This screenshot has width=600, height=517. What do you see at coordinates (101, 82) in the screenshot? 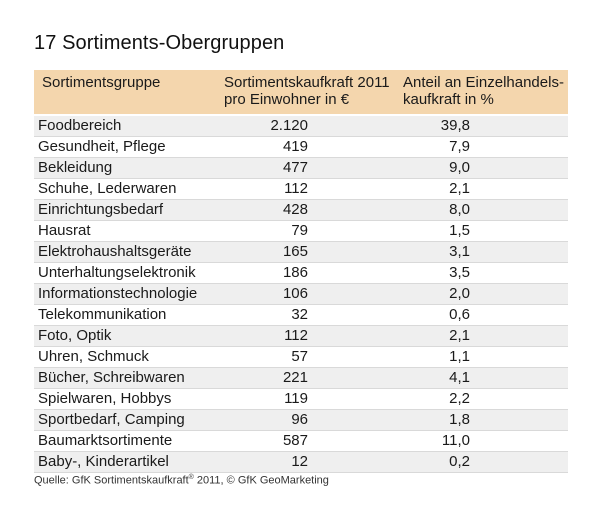
I see `header-group: Sortimentsgruppe` at bounding box center [101, 82].